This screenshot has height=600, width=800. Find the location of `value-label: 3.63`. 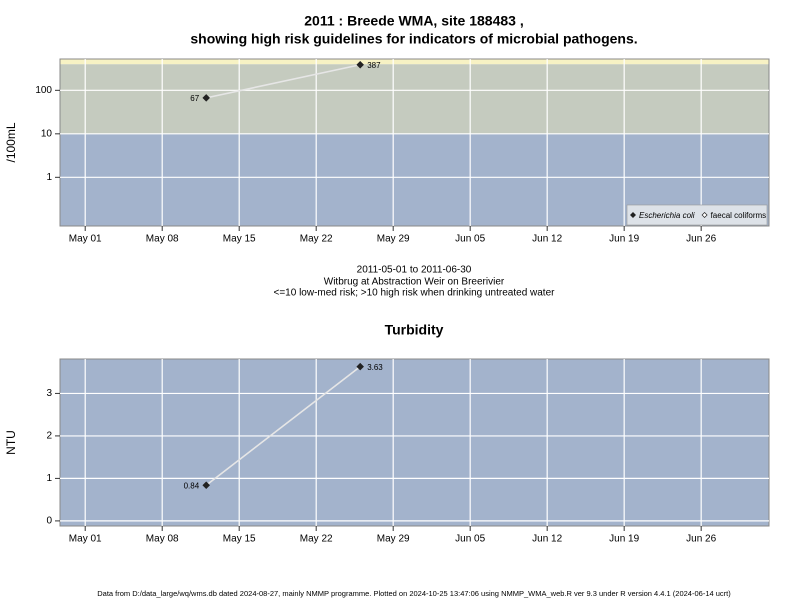

value-label: 3.63 is located at coordinates (375, 367).